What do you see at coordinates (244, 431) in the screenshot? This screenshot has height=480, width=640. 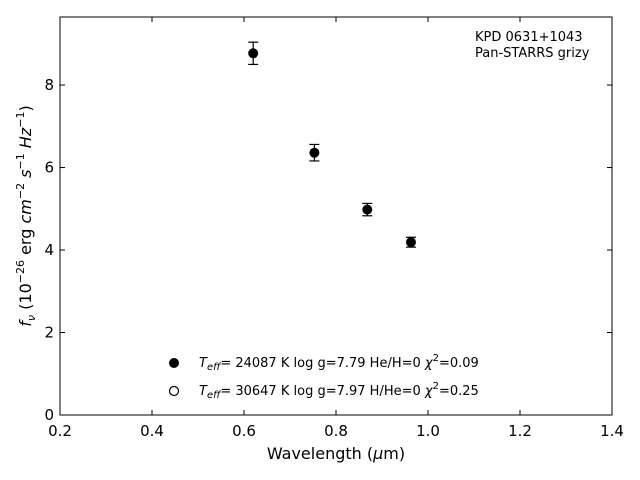 I see `x-tick-label: 0.6` at bounding box center [244, 431].